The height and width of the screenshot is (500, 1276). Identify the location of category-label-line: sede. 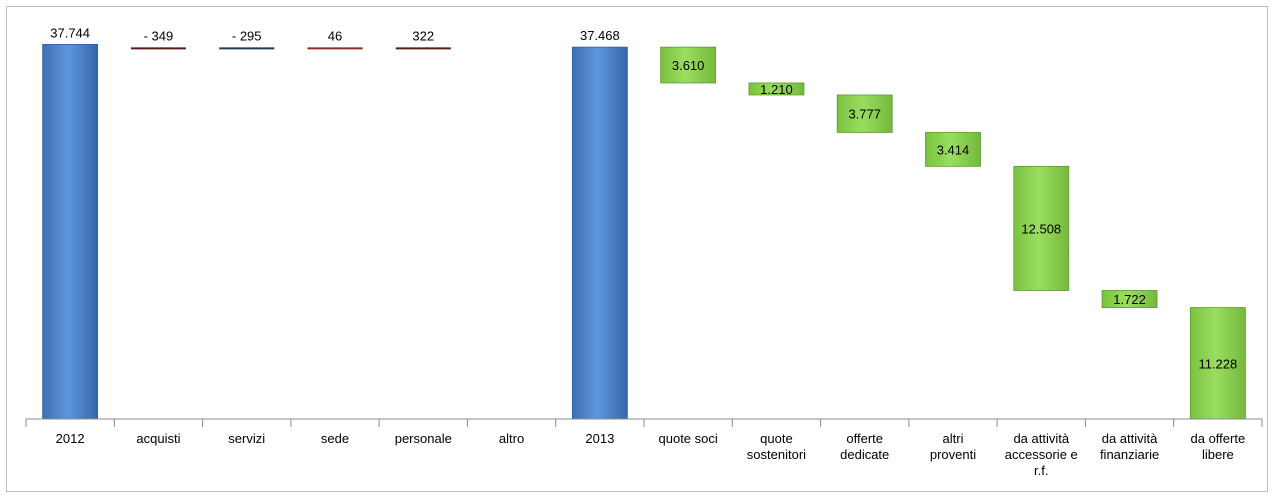
(335, 438).